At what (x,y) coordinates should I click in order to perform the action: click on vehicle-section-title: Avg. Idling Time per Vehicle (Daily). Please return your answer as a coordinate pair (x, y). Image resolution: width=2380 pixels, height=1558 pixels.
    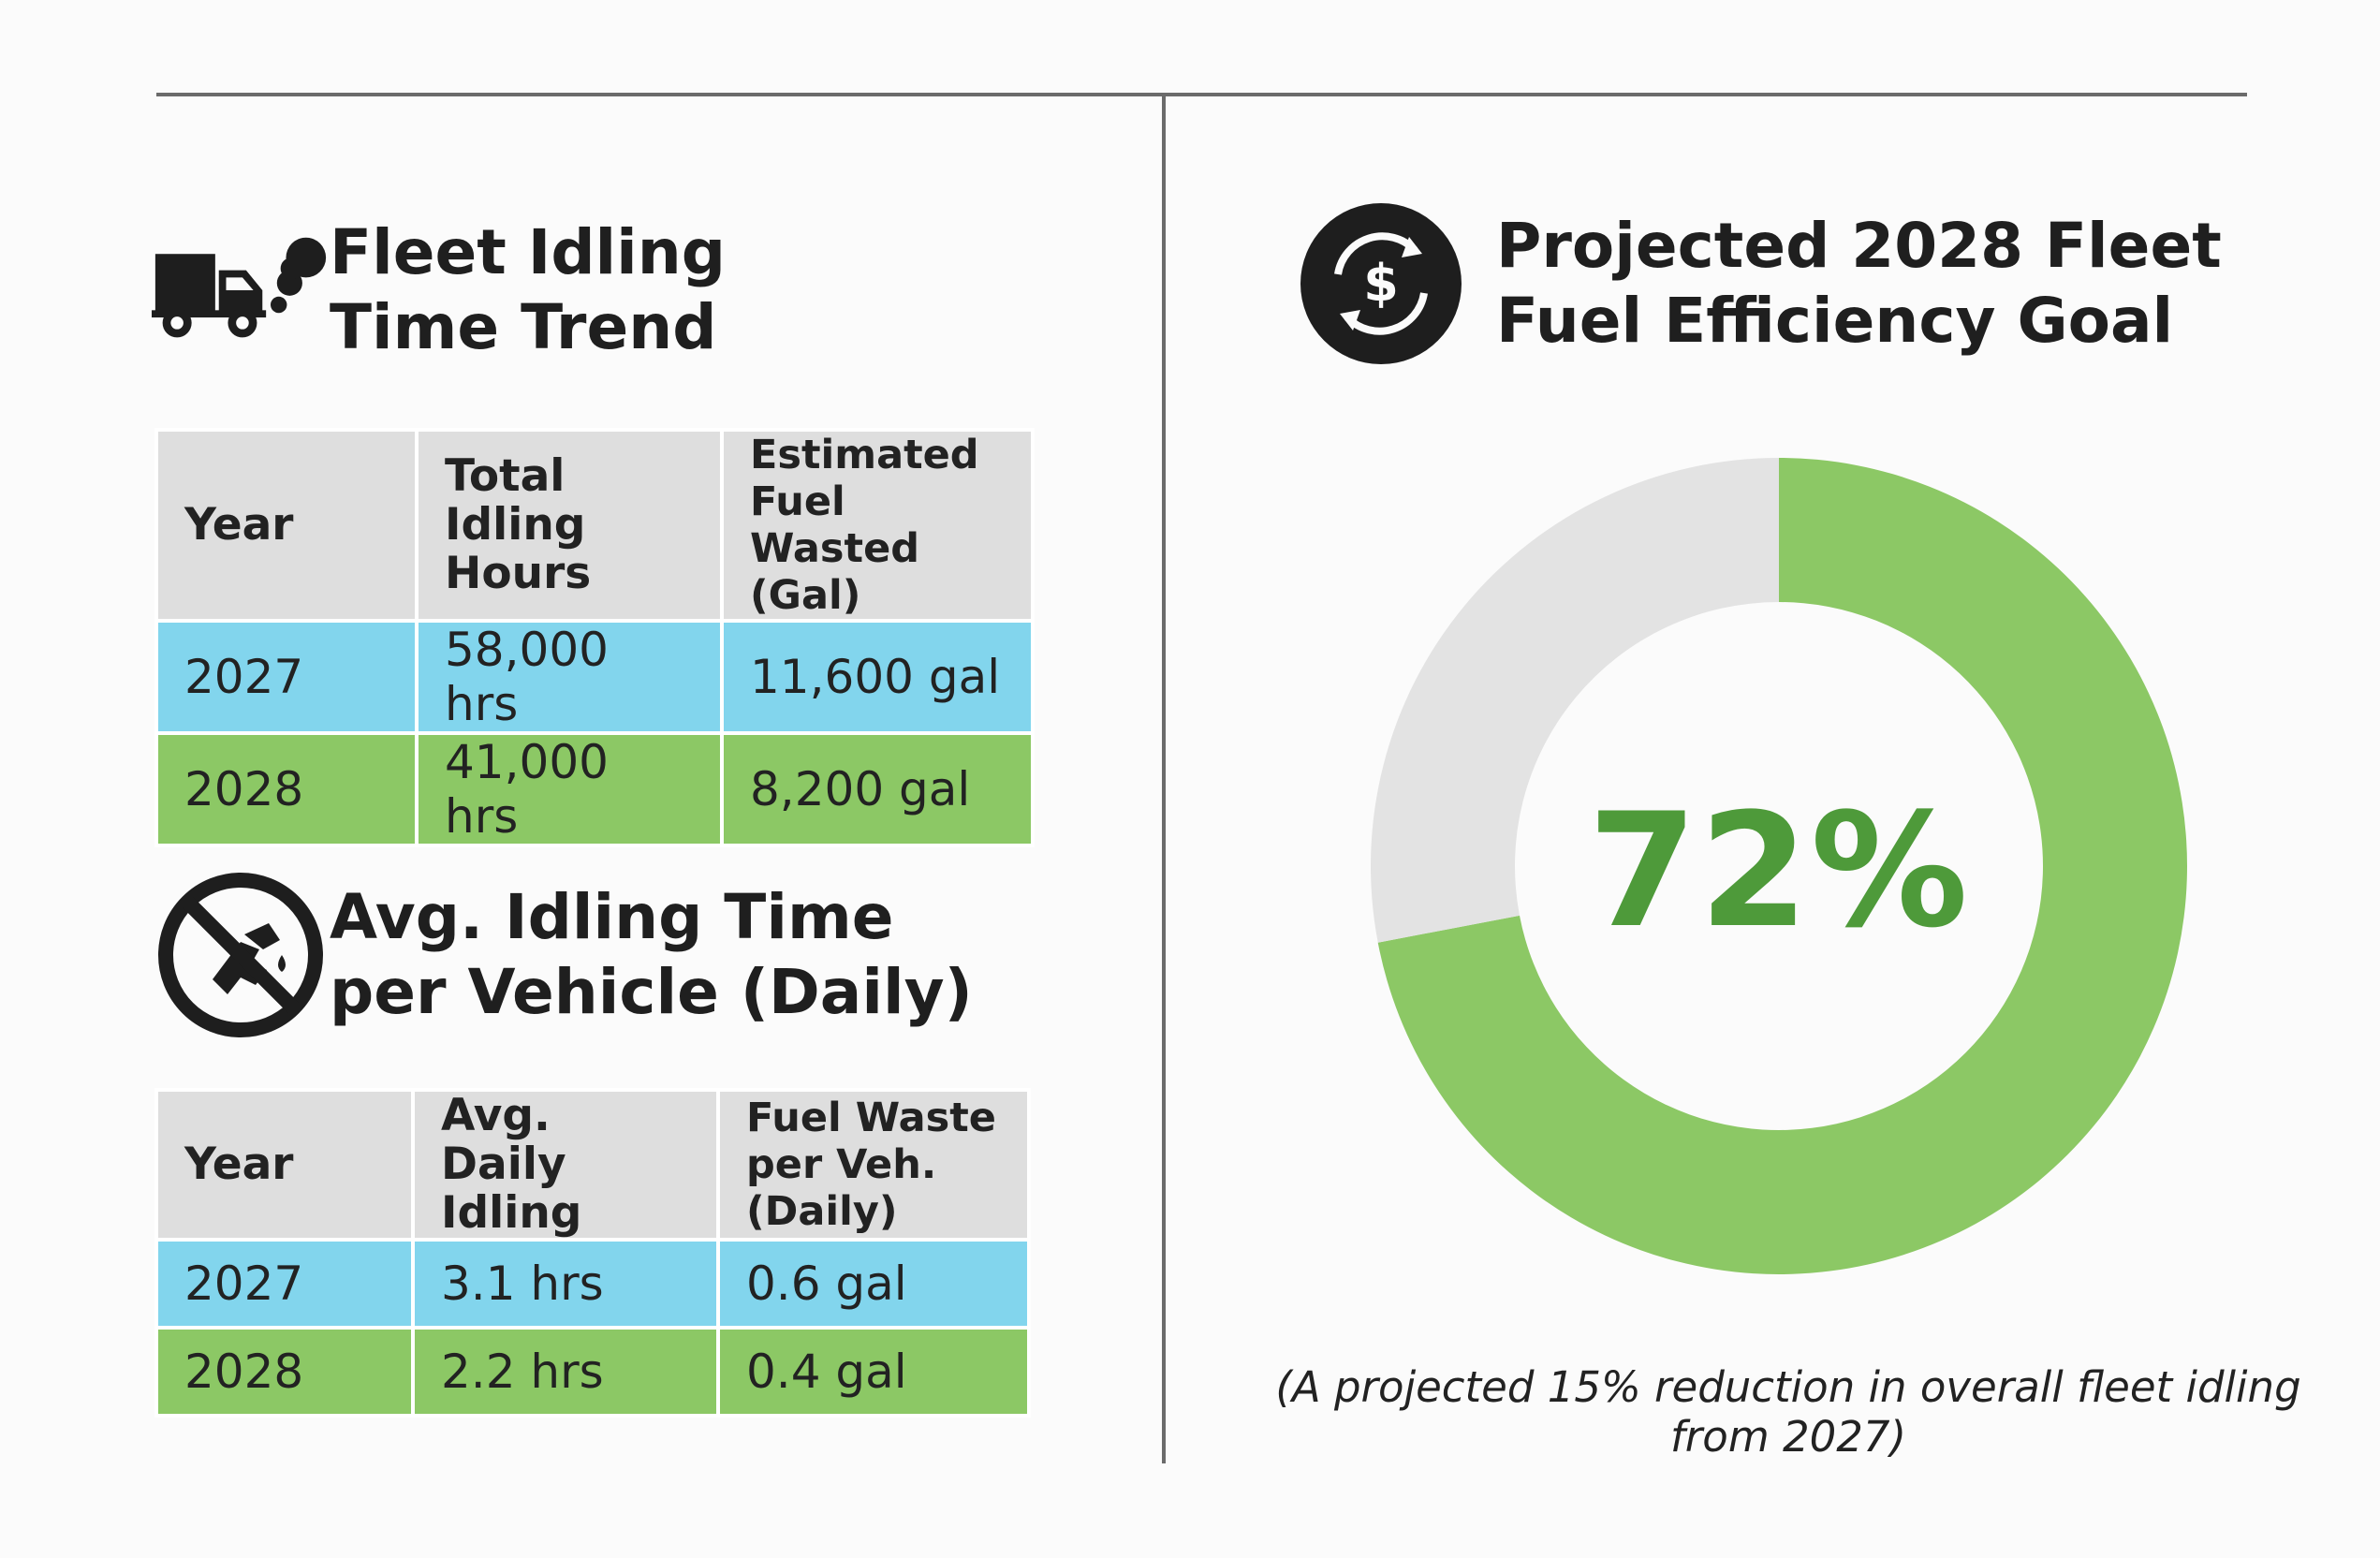
    Looking at the image, I should click on (651, 955).